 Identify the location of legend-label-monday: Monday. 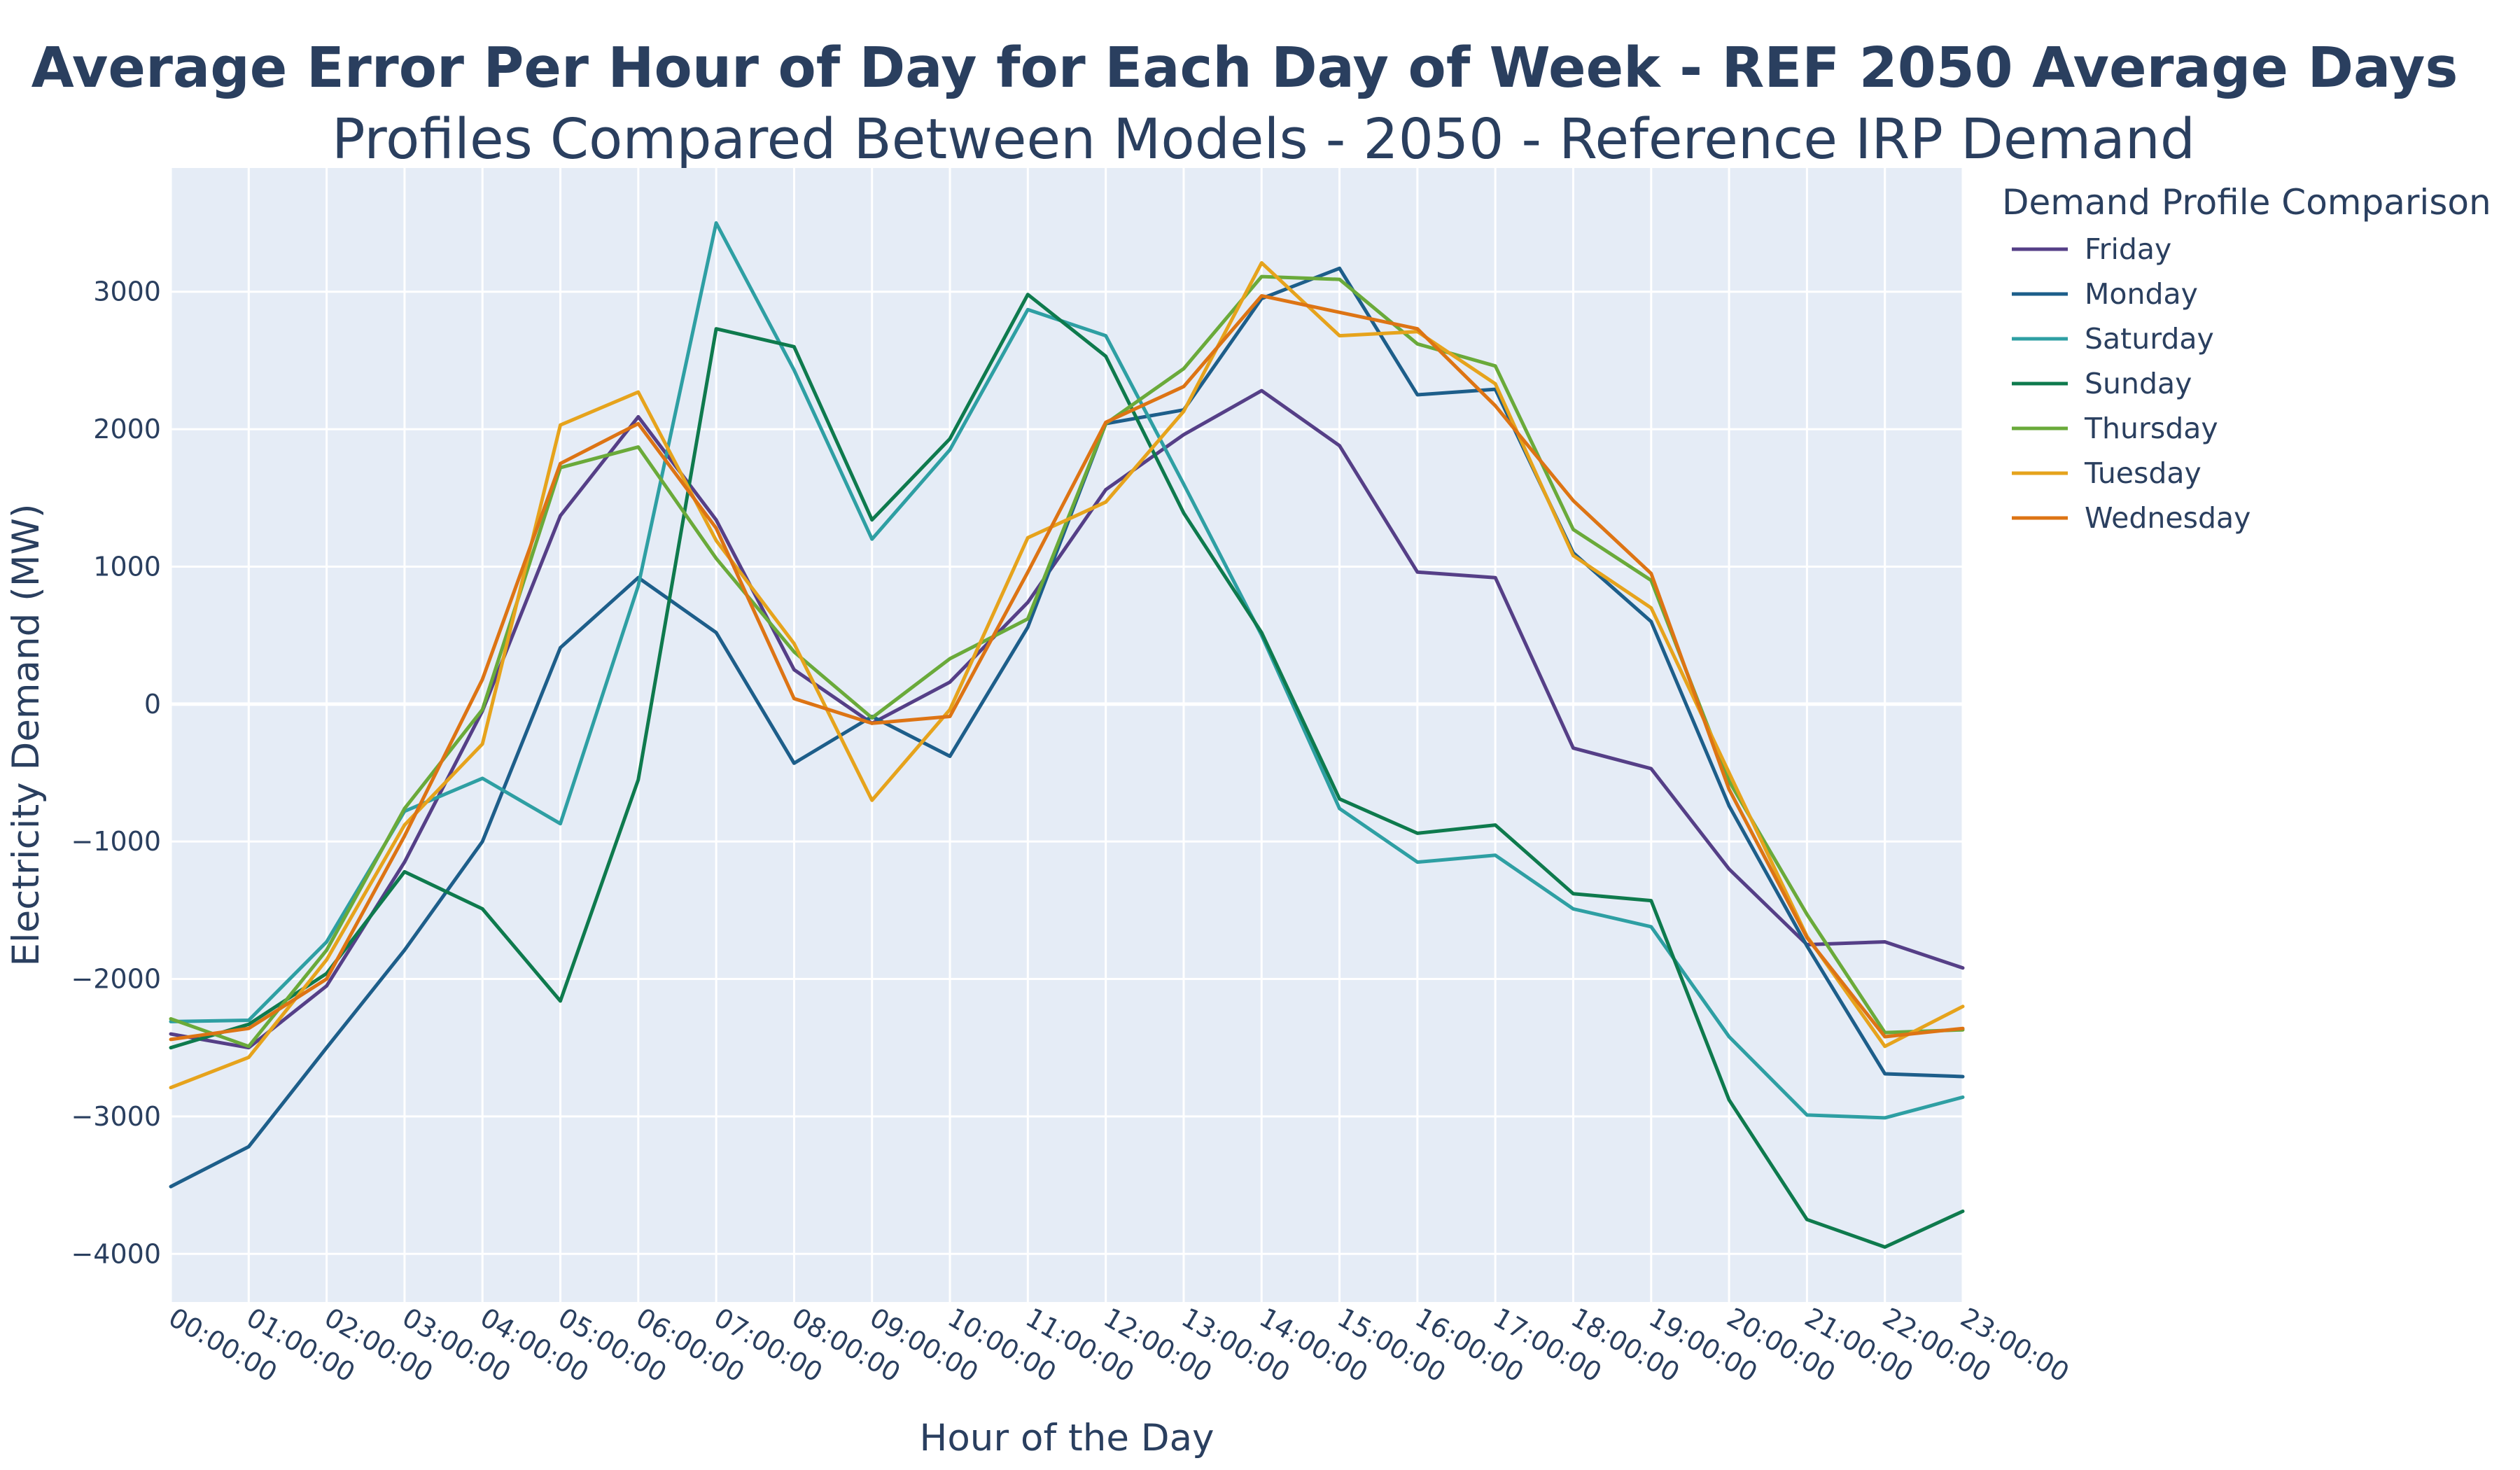
(2141, 294).